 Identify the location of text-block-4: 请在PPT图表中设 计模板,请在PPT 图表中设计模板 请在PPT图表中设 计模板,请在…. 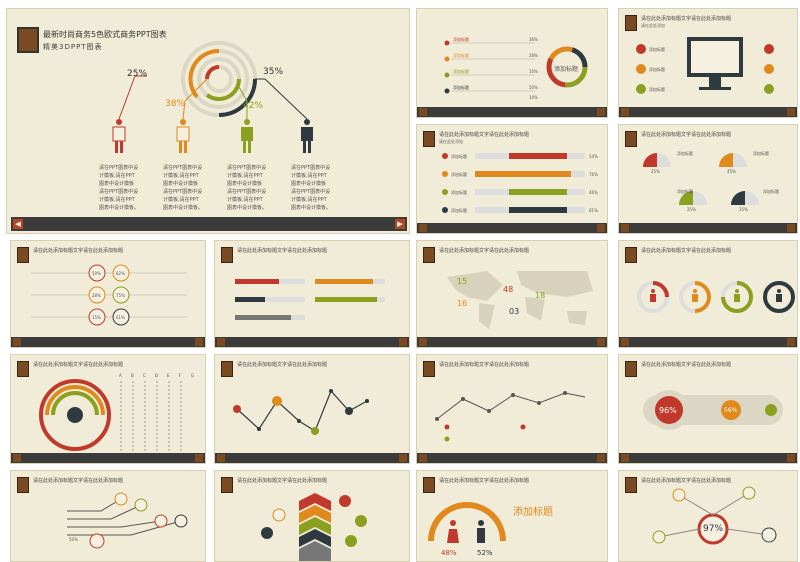
(311, 188).